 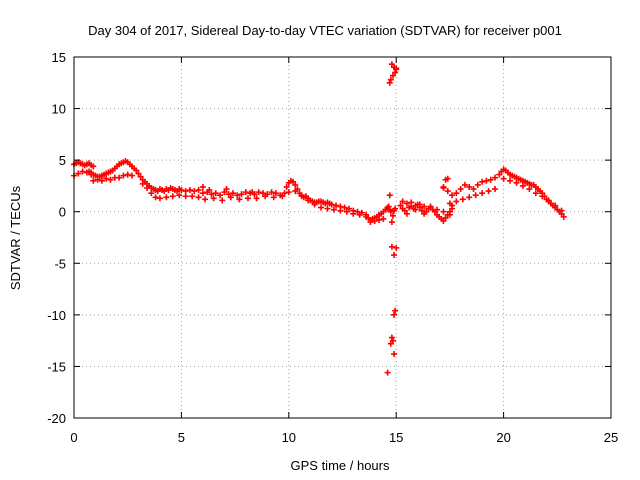 What do you see at coordinates (396, 437) in the screenshot?
I see `x-tick-label: 15` at bounding box center [396, 437].